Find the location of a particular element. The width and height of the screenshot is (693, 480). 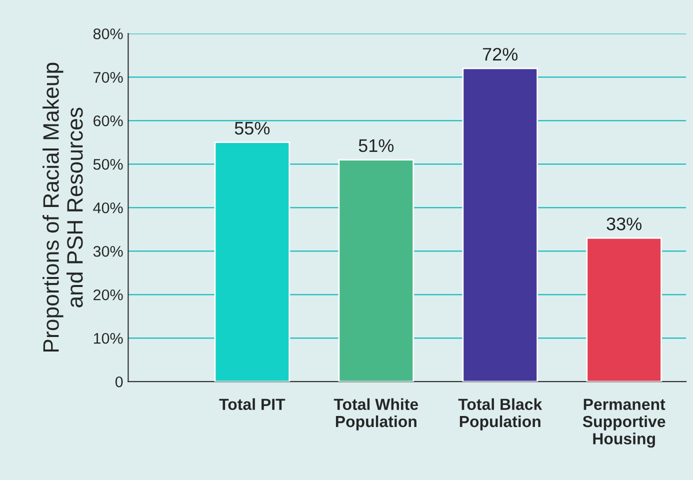

y-tick-label: 0 is located at coordinates (119, 382).